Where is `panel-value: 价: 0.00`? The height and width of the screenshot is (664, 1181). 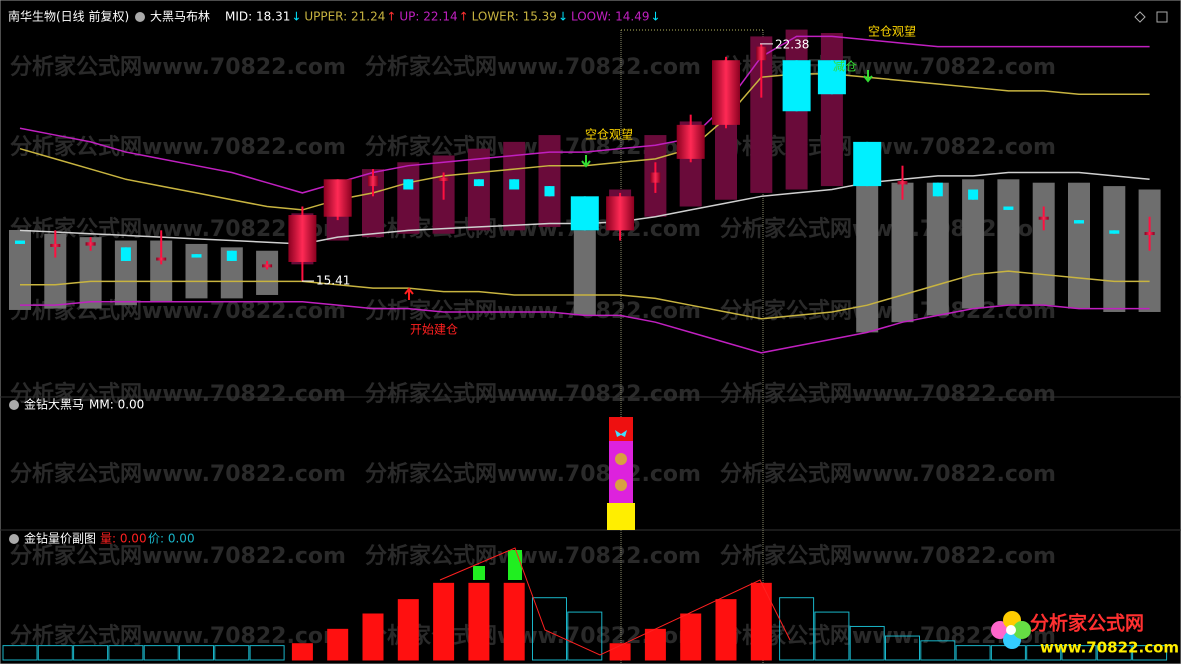
panel-value: 价: 0.00 is located at coordinates (171, 539).